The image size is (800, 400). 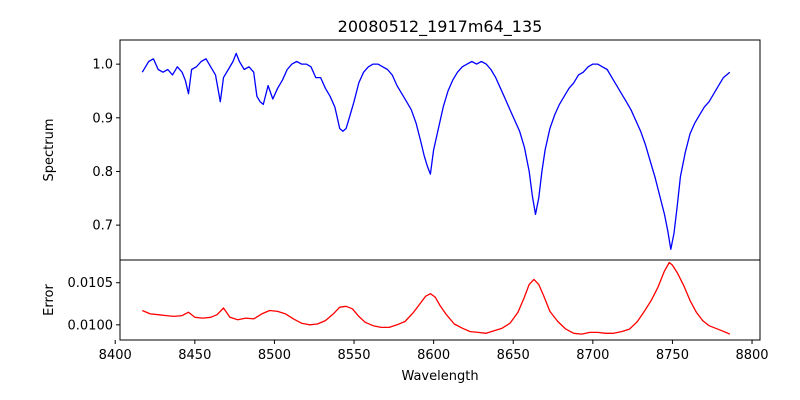 What do you see at coordinates (49, 300) in the screenshot?
I see `error-y-axis-label: Error` at bounding box center [49, 300].